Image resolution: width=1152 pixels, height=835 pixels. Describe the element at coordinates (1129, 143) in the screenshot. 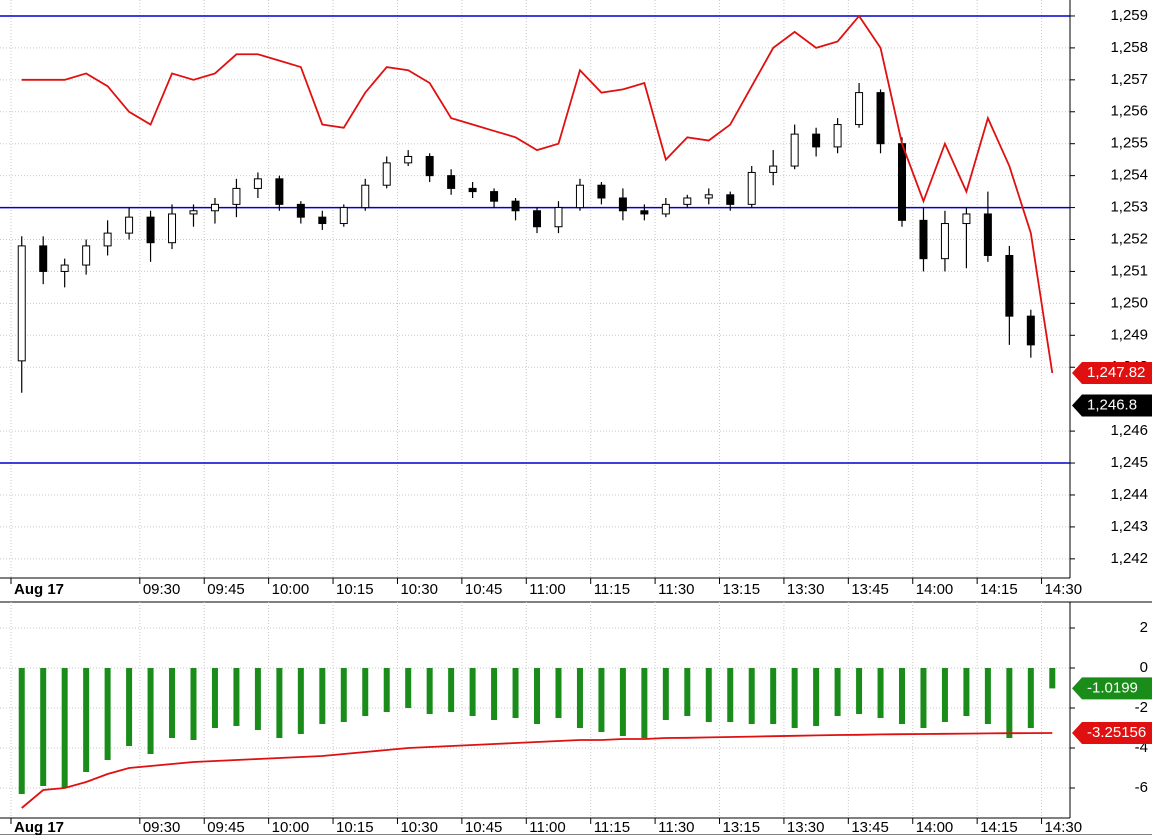

I see `y-tick-label: 1,255` at that location.